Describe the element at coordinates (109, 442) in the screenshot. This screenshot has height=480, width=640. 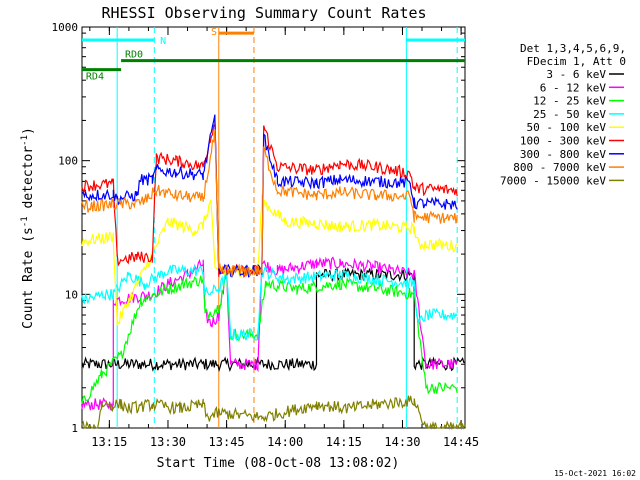
I see `x-tick-label: 13:15` at that location.